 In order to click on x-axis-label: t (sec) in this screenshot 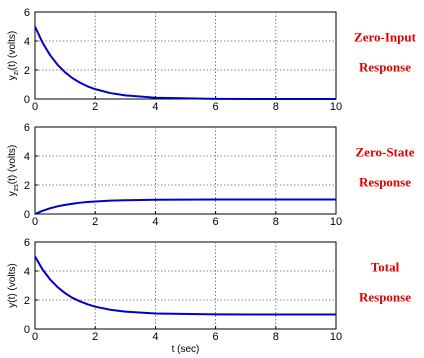, I will do `click(186, 349)`.